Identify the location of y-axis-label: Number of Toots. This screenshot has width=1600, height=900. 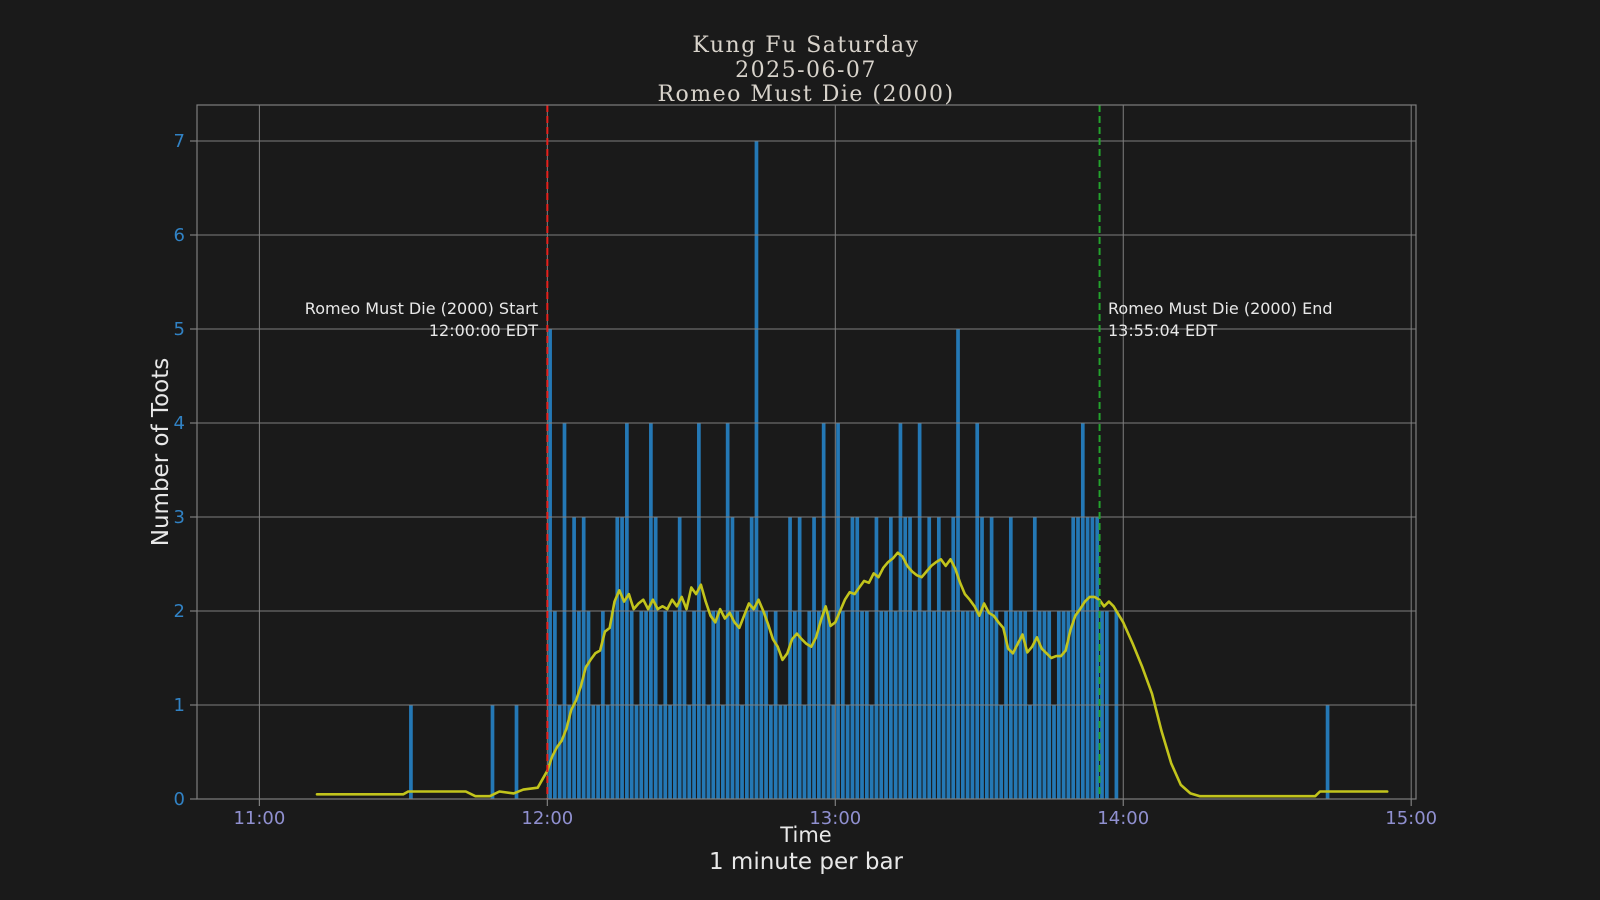
(161, 452).